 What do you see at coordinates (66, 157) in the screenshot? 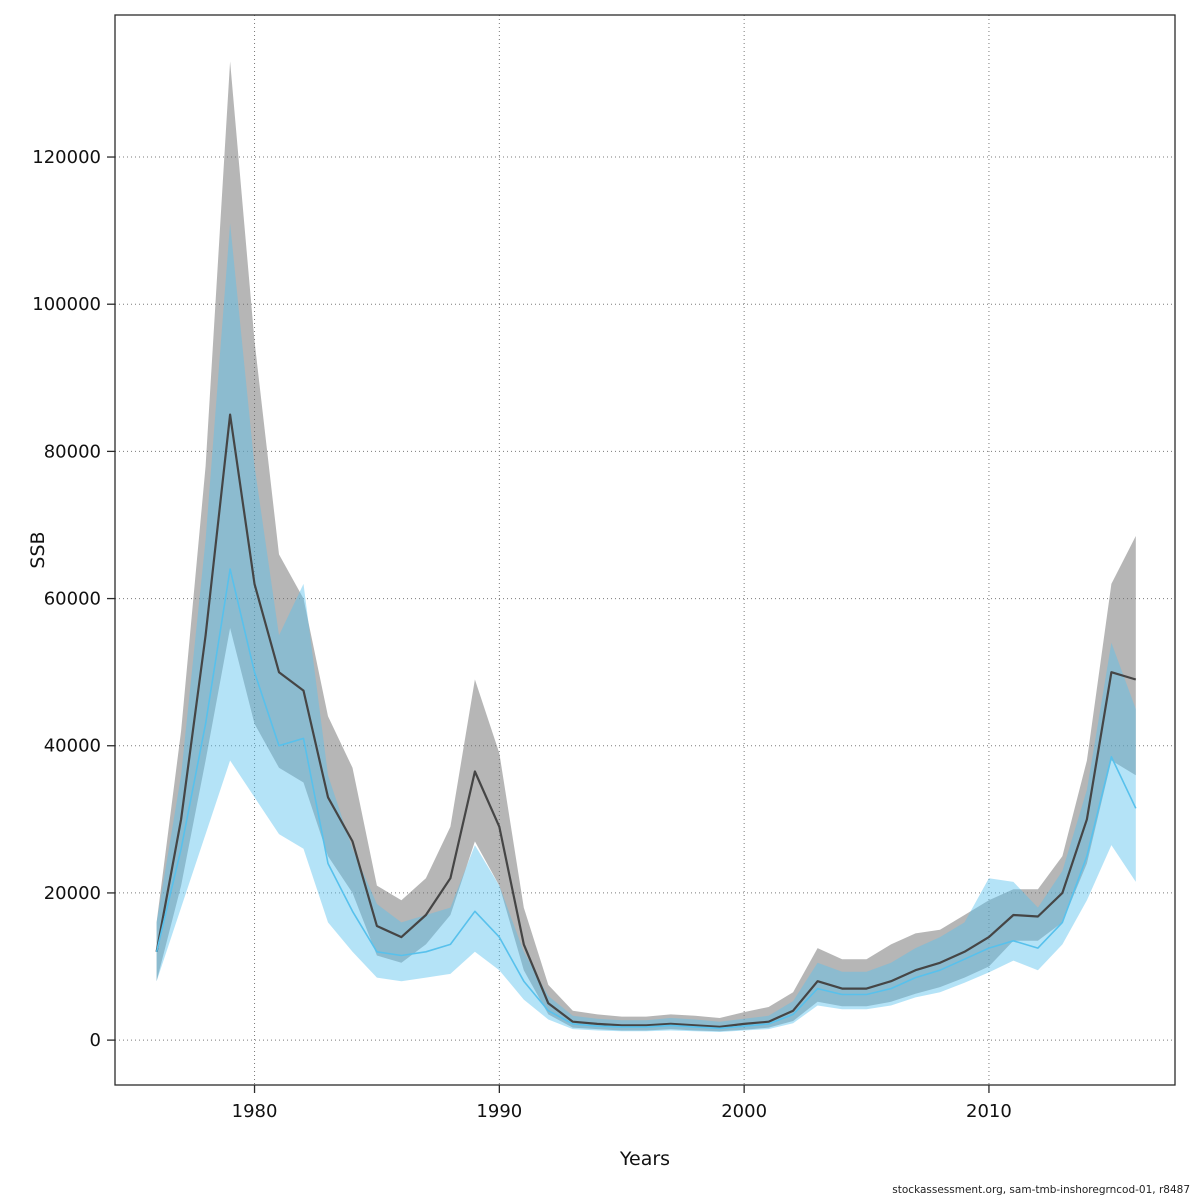
I see `y-tick-label: 120000` at bounding box center [66, 157].